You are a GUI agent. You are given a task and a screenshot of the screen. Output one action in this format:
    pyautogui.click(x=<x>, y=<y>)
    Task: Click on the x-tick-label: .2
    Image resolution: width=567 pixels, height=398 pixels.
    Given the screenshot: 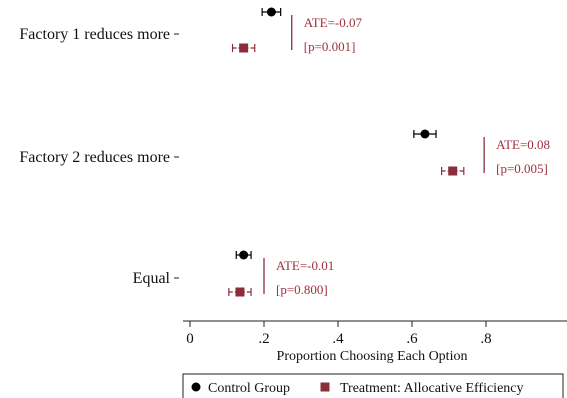 What is the action you would take?
    pyautogui.click(x=263, y=339)
    